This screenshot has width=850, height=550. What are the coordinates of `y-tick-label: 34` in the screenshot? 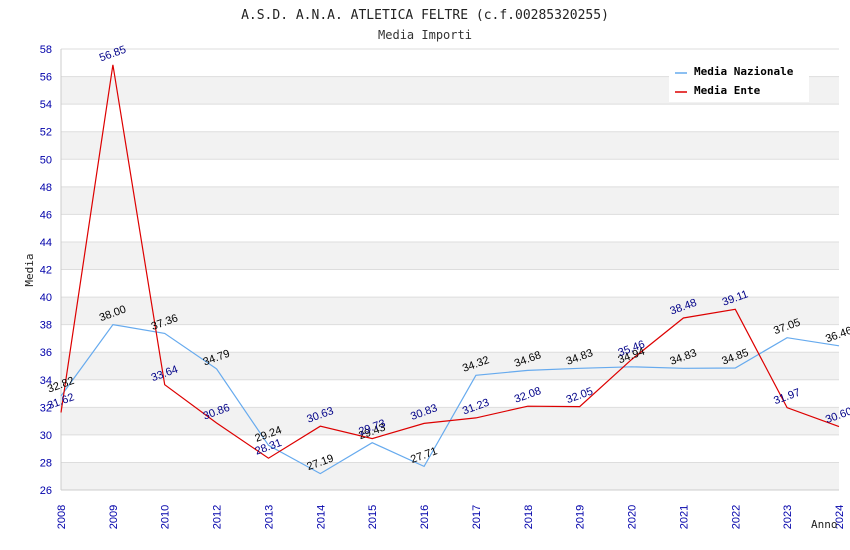 It's located at (46, 381).